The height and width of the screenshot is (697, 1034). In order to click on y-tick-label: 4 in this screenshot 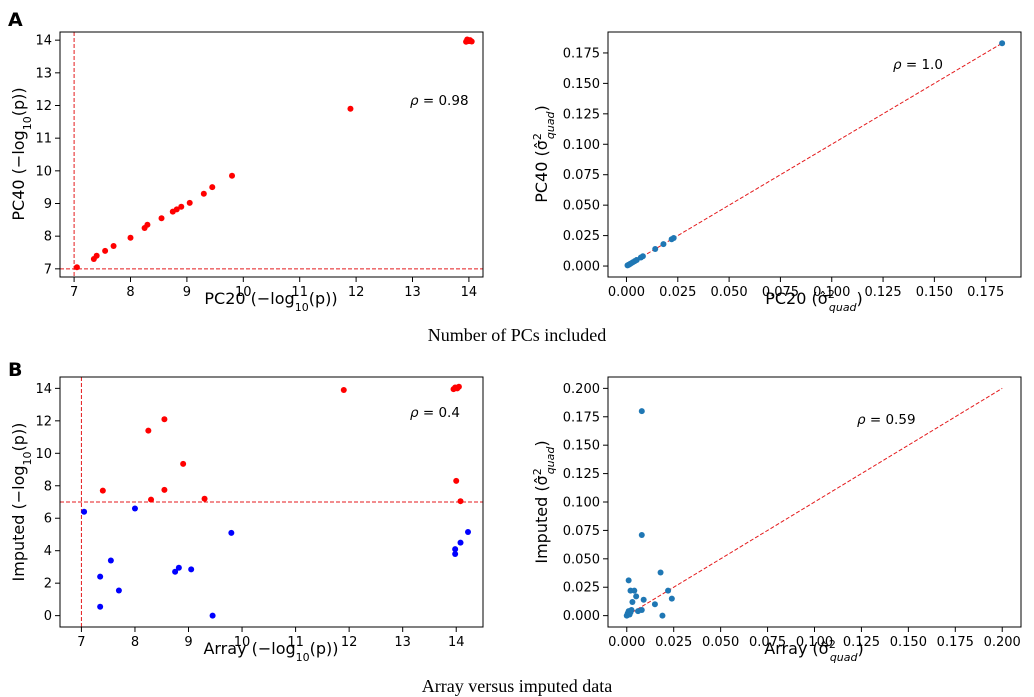, I will do `click(48, 551)`.